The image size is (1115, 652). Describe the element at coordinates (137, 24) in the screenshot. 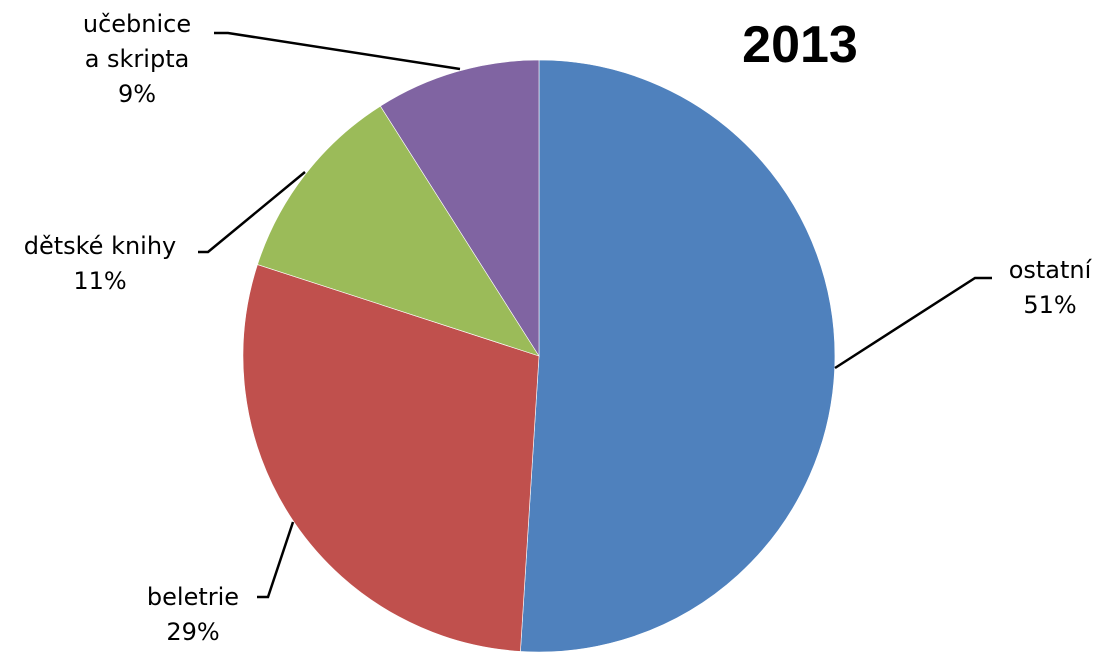

I see `data-label-name: učebnice` at that location.